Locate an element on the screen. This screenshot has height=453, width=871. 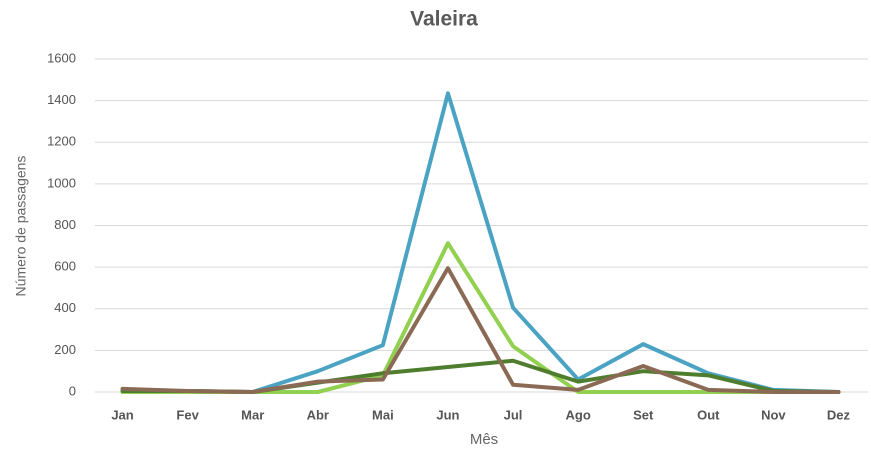
x-tick-label: Jul is located at coordinates (513, 414).